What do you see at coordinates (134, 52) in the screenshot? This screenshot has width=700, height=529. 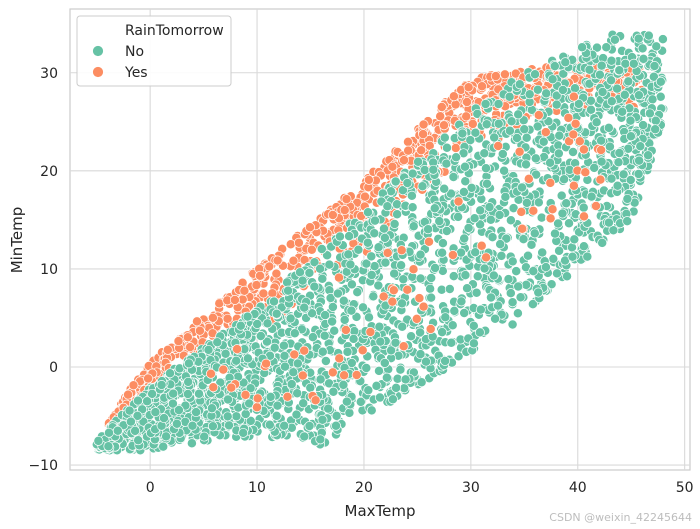 I see `legend-label-no: No` at bounding box center [134, 52].